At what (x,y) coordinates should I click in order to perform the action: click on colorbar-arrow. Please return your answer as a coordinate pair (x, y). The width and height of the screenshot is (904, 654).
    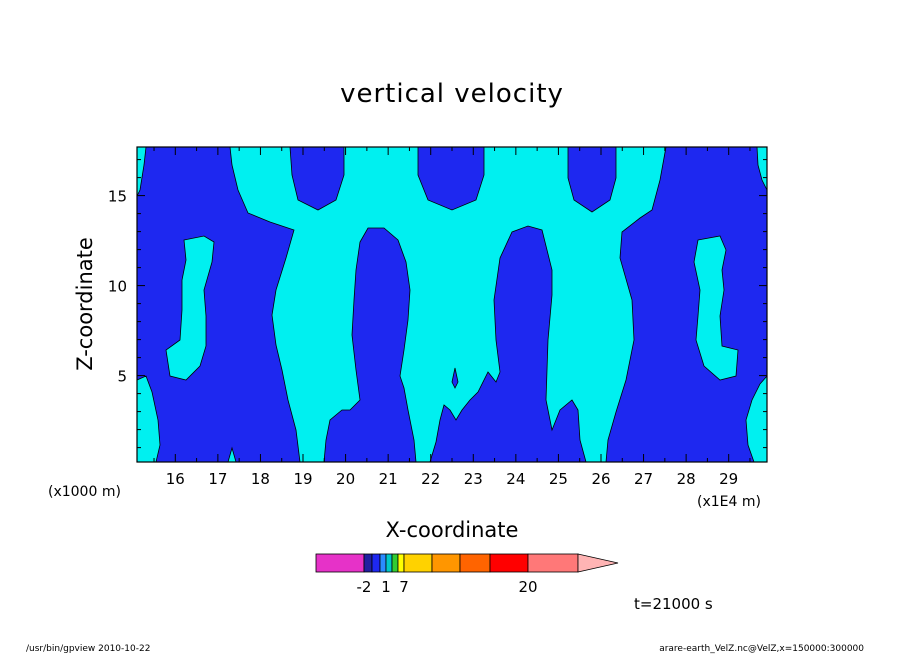
    Looking at the image, I should click on (598, 563).